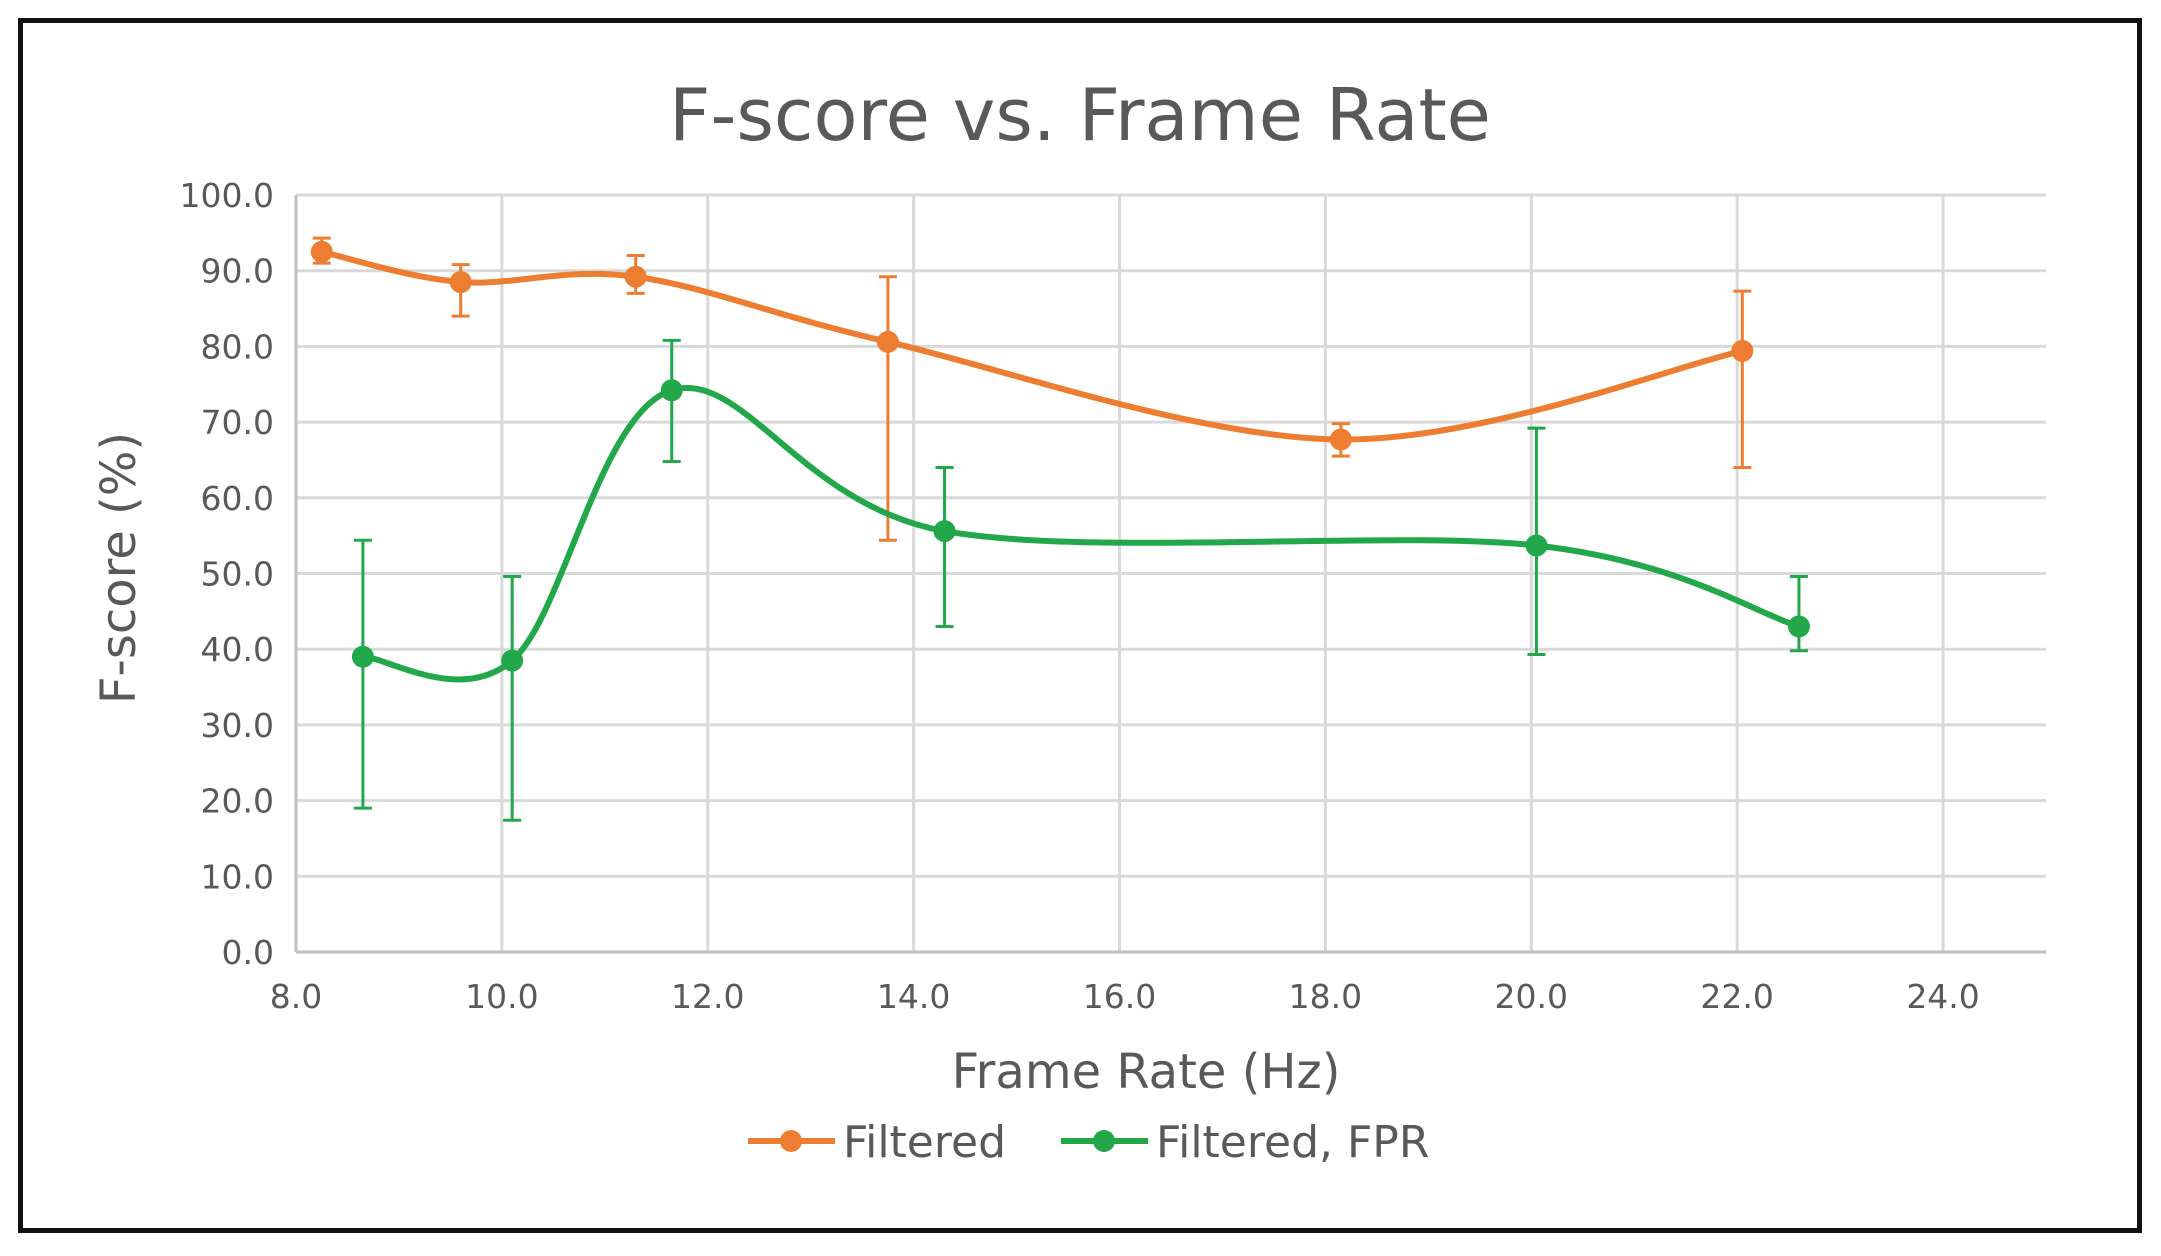 The width and height of the screenshot is (2161, 1256). What do you see at coordinates (924, 1142) in the screenshot?
I see `legend-label-filtered: Filtered` at bounding box center [924, 1142].